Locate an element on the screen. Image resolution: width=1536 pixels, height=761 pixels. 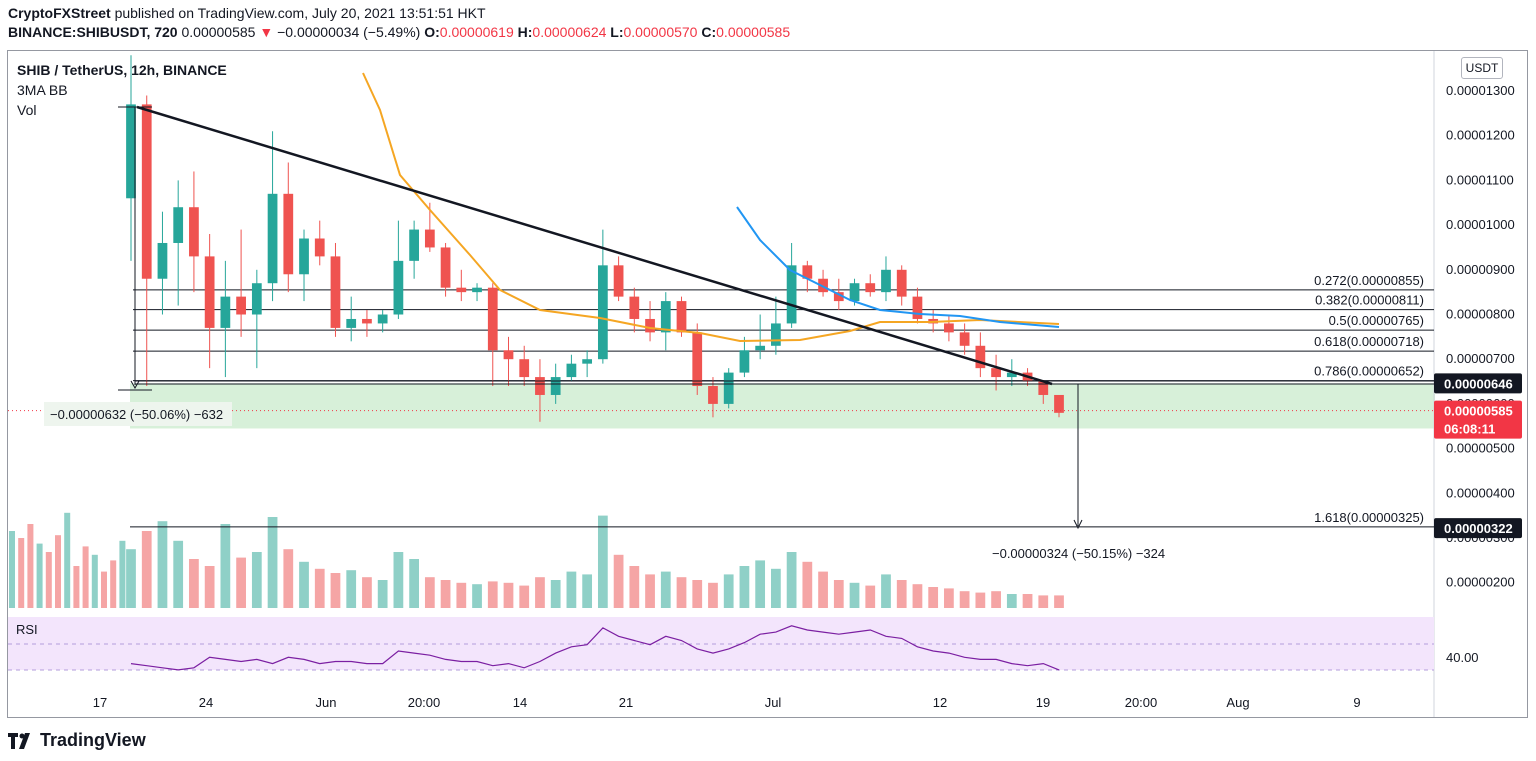
low-label: L: is located at coordinates (617, 32).